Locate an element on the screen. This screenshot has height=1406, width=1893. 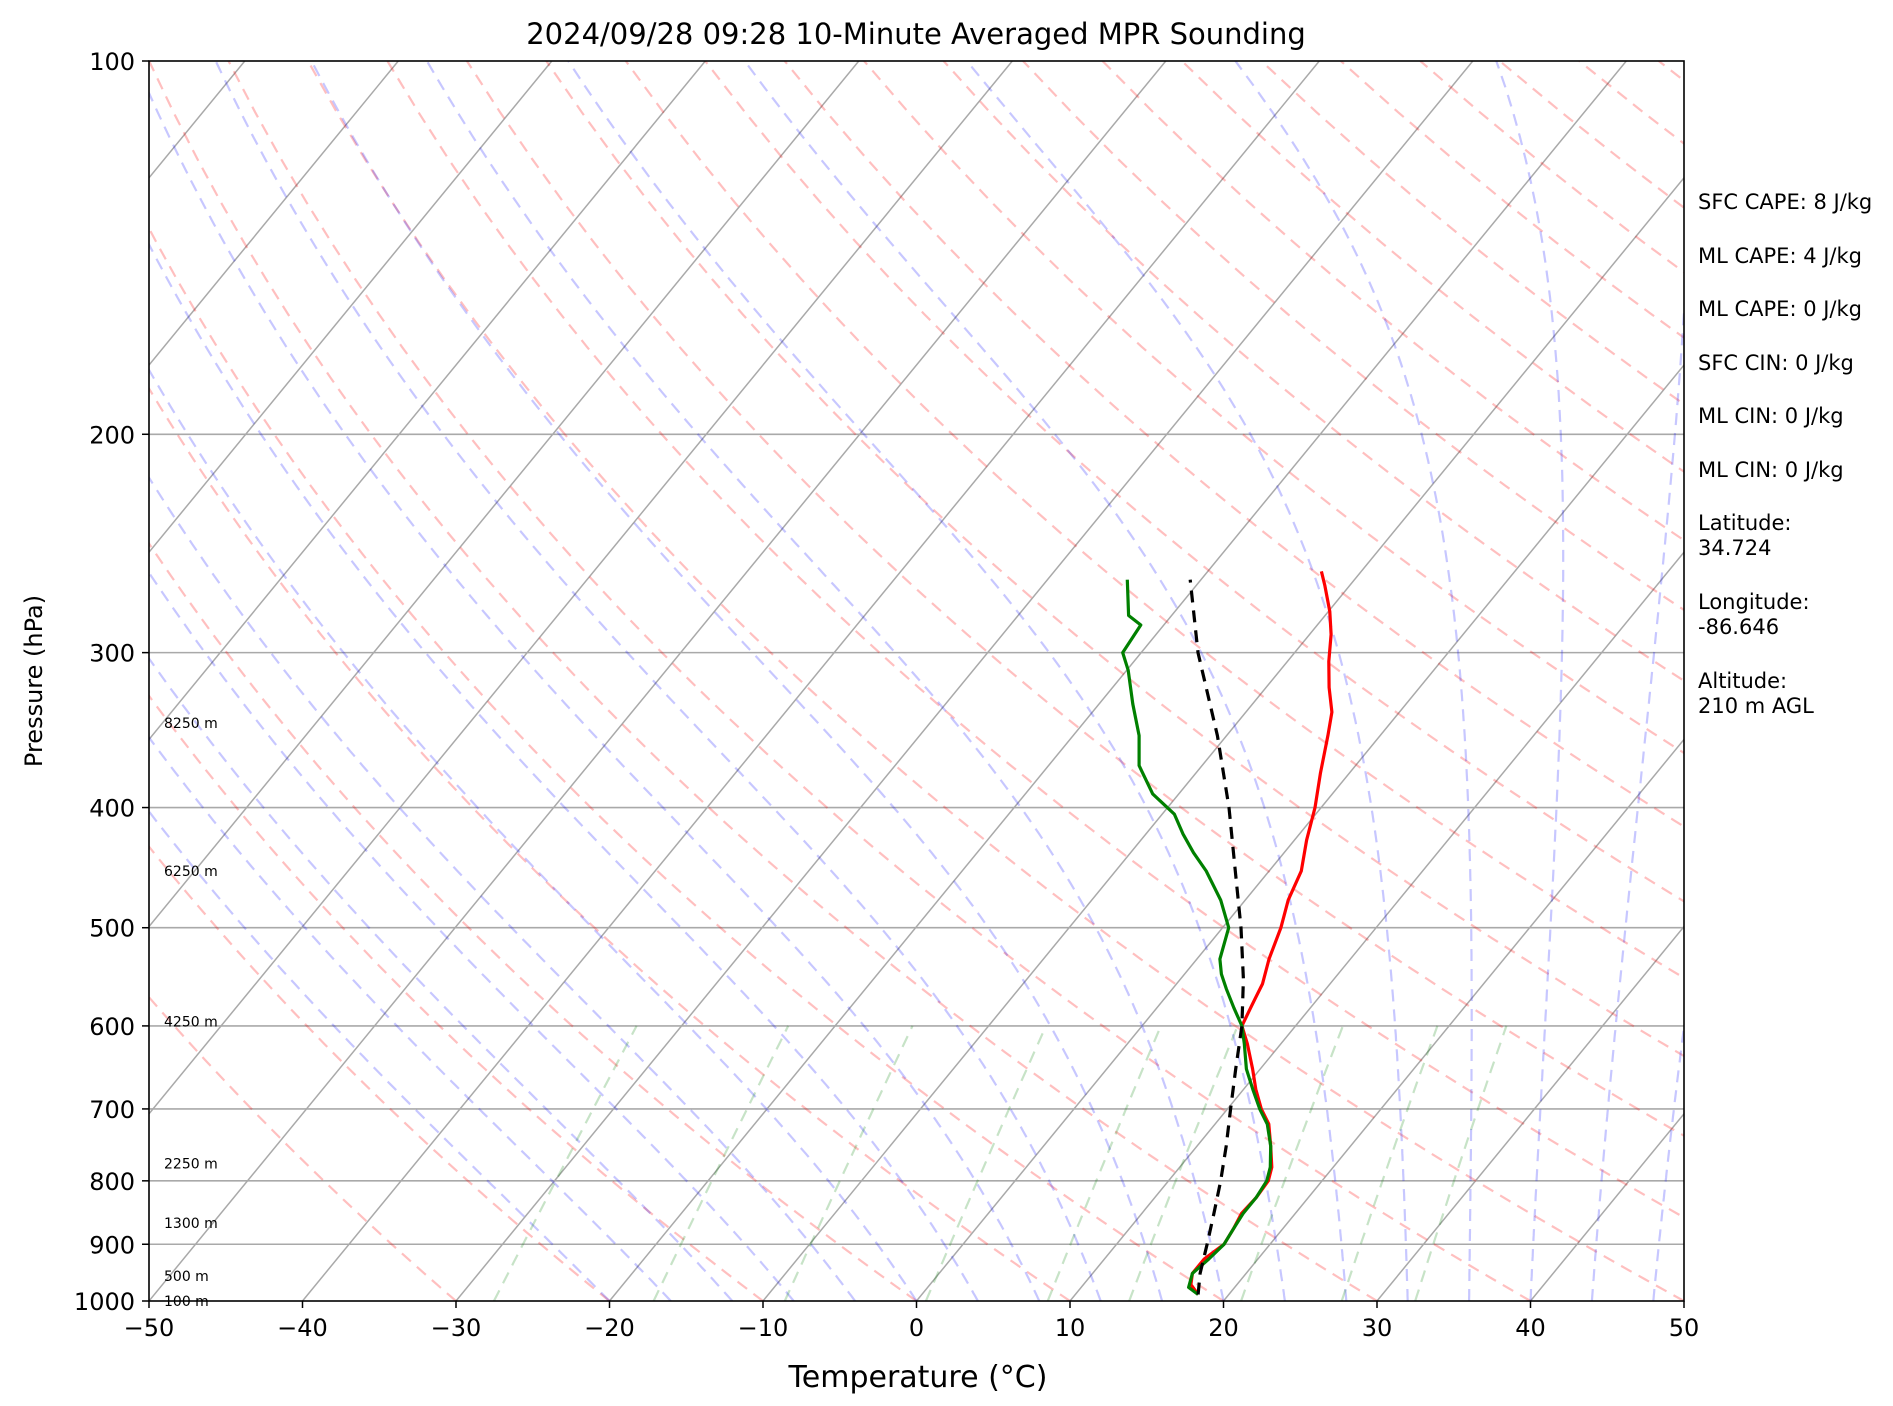
x-tick-label: 40 is located at coordinates (1530, 1328).